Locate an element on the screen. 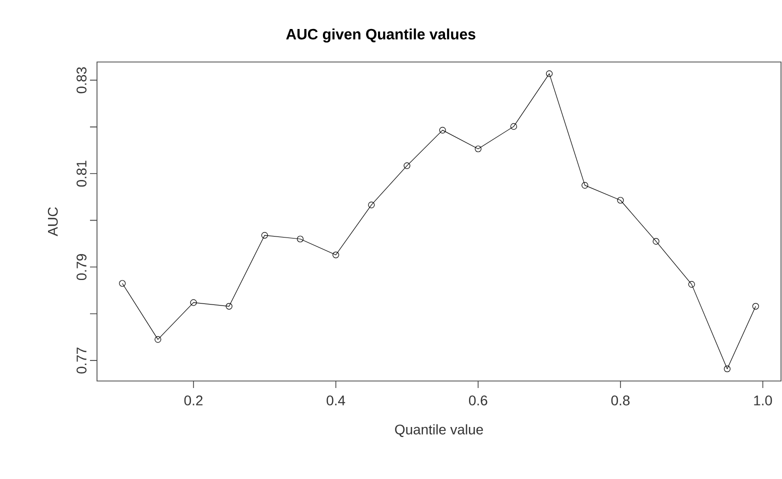 This screenshot has width=782, height=479. chart-title: AUC given Quantile values is located at coordinates (381, 35).